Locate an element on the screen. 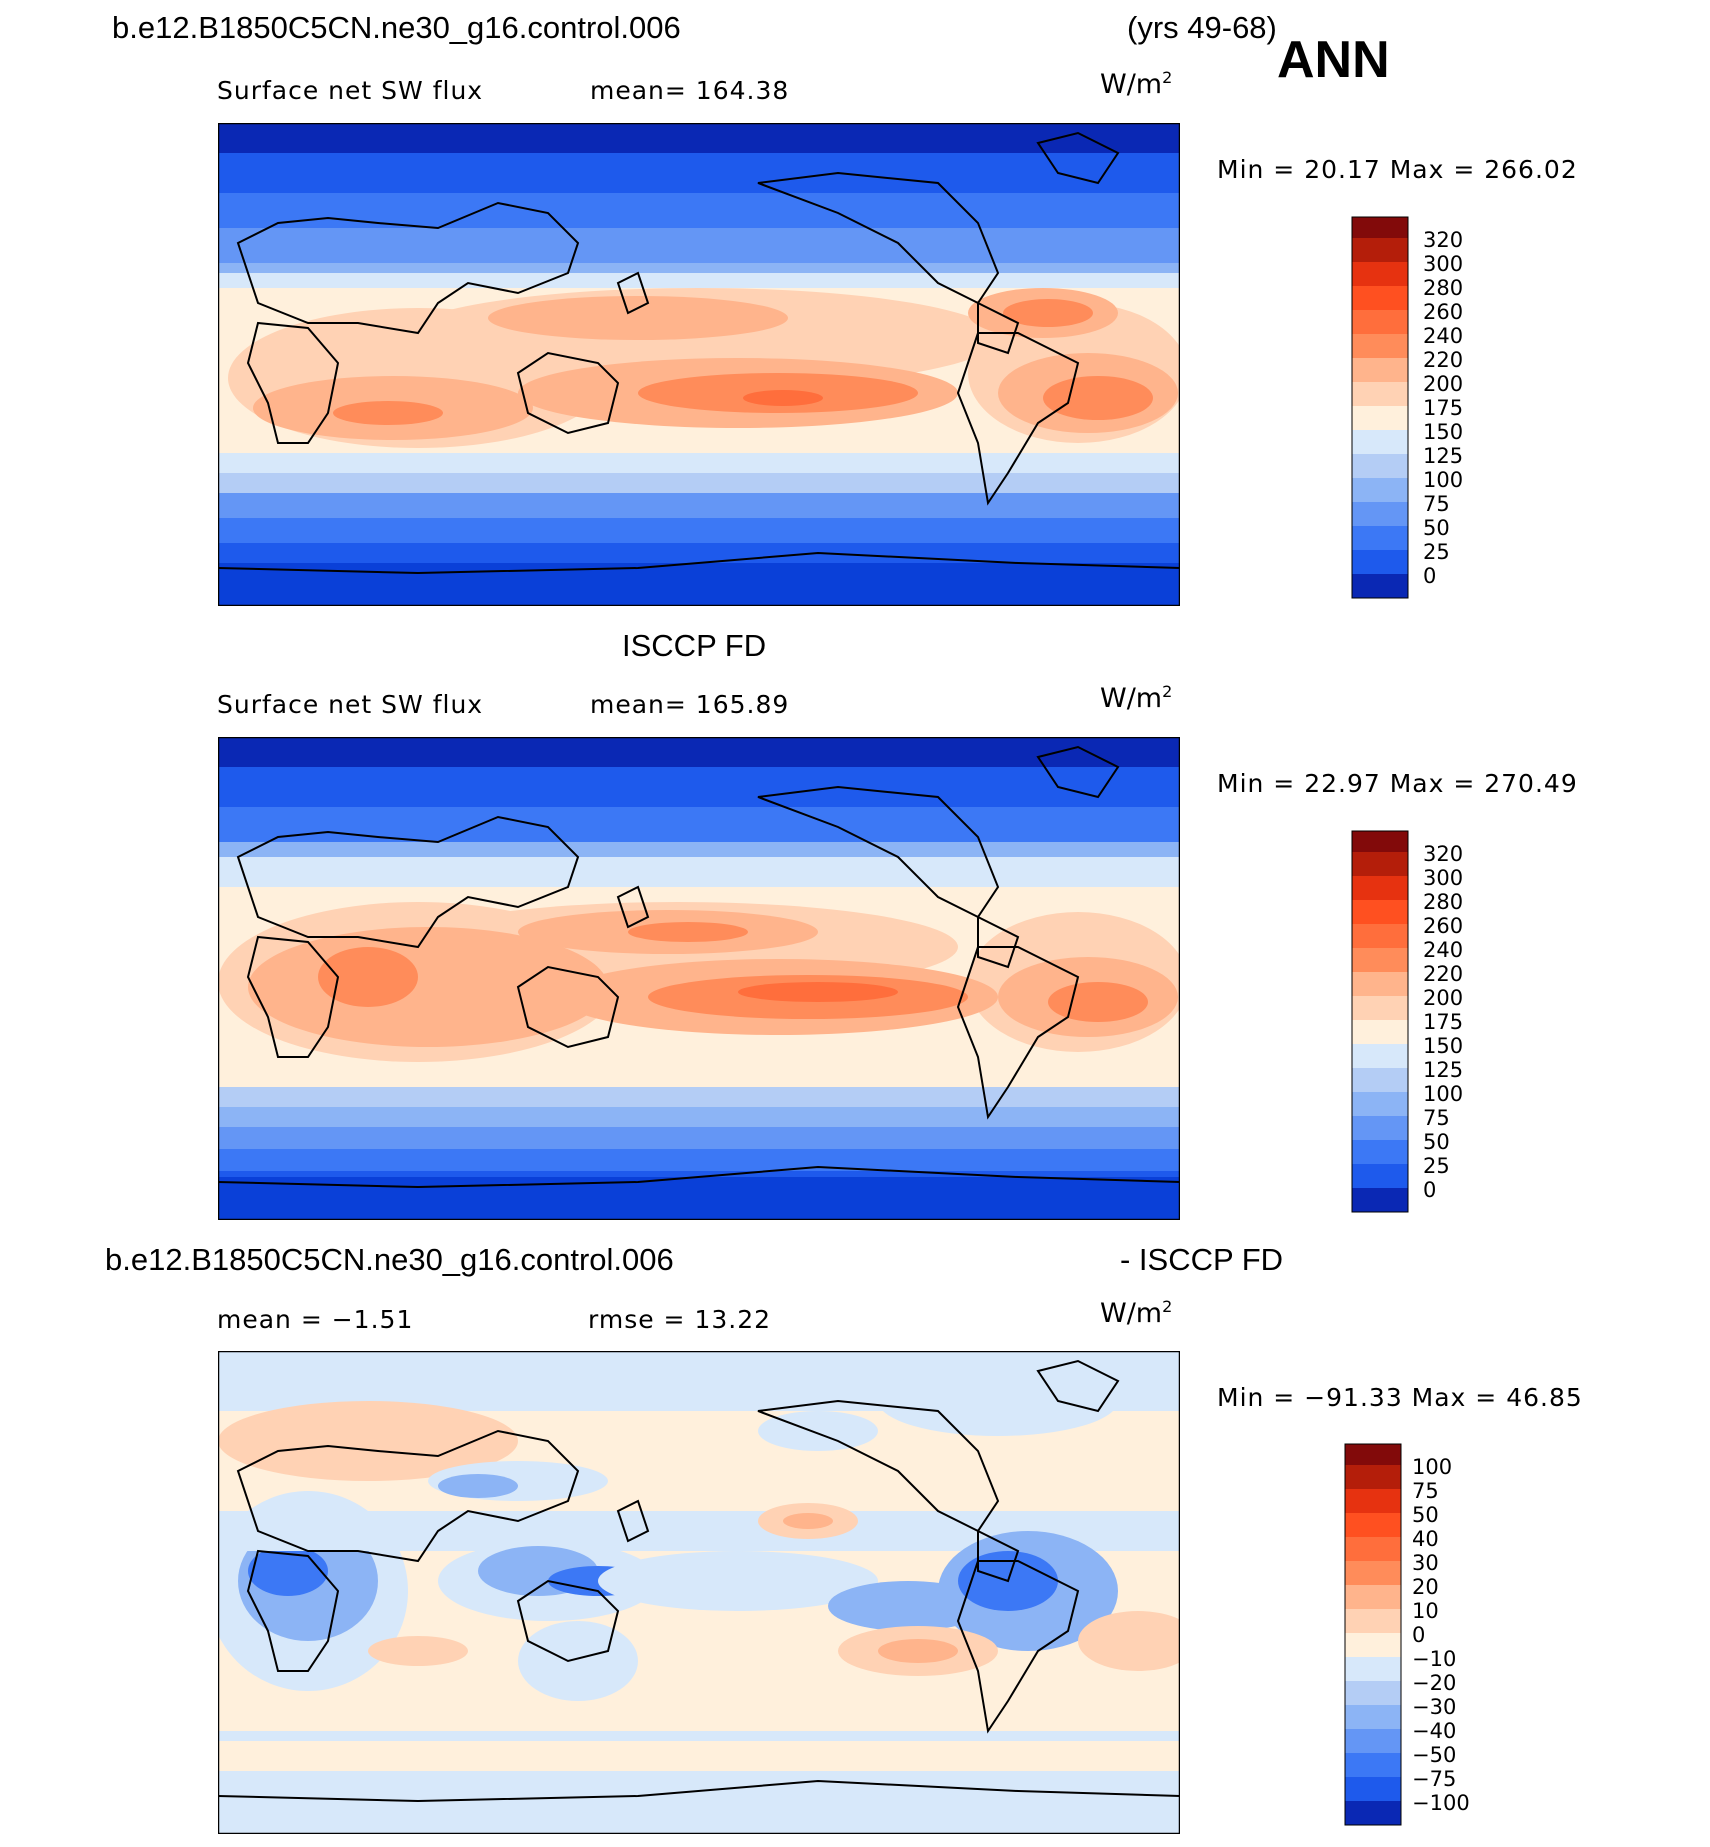  panel-model-map is located at coordinates (699, 364).